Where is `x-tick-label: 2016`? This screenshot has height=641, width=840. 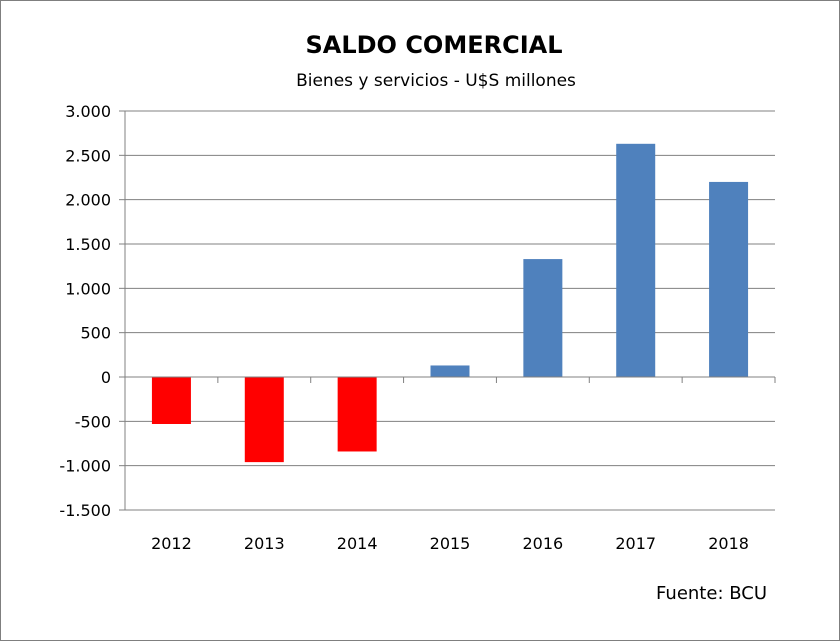 x-tick-label: 2016 is located at coordinates (542, 543).